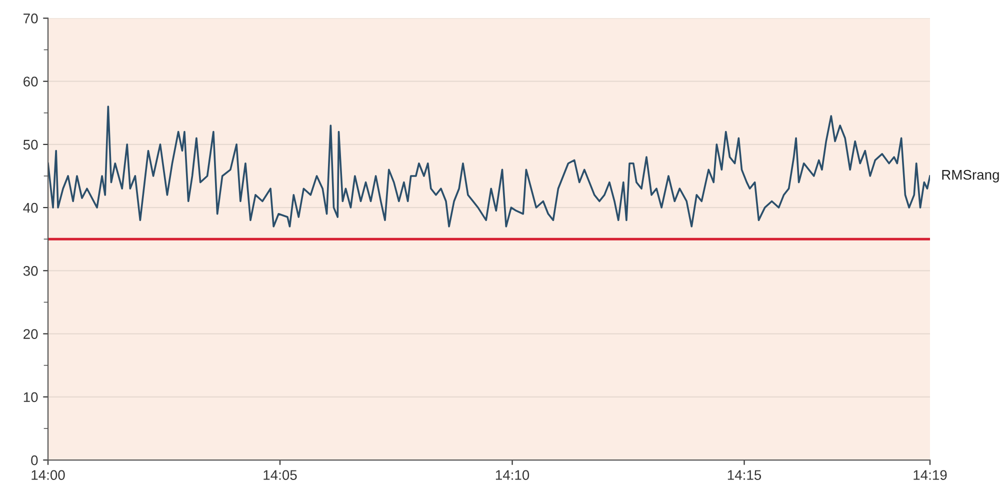 Image resolution: width=1000 pixels, height=492 pixels. I want to click on series-label: RMSrang, so click(970, 176).